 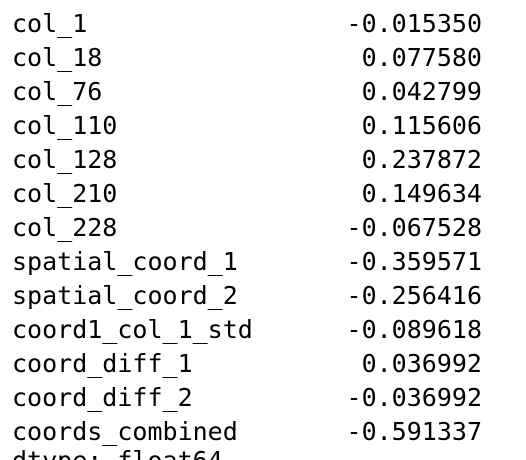 I want to click on row-label: col_18, so click(x=57, y=57).